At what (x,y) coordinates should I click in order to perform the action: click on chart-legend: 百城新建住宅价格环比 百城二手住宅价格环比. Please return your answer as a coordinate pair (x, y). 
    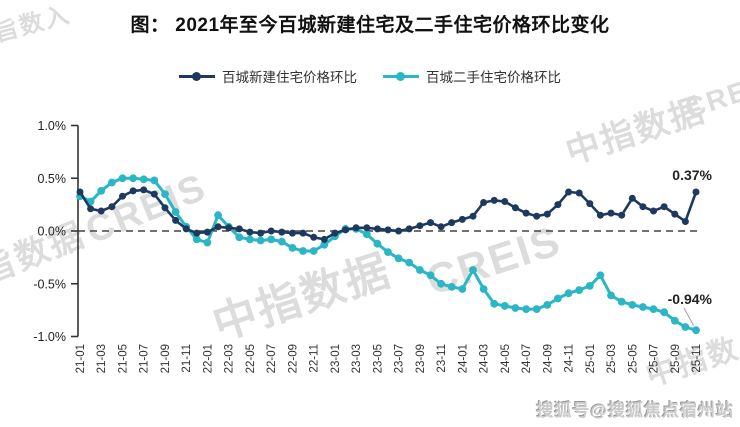
    Looking at the image, I should click on (370, 76).